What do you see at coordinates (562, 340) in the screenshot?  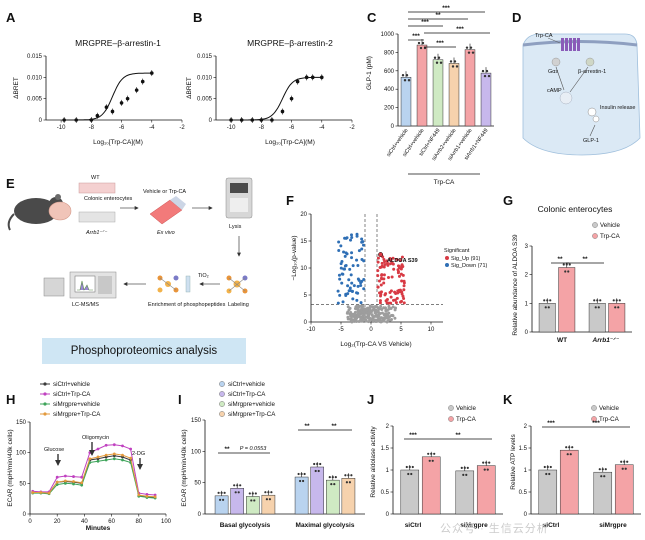 I see `g-xcat-wt: WT` at bounding box center [562, 340].